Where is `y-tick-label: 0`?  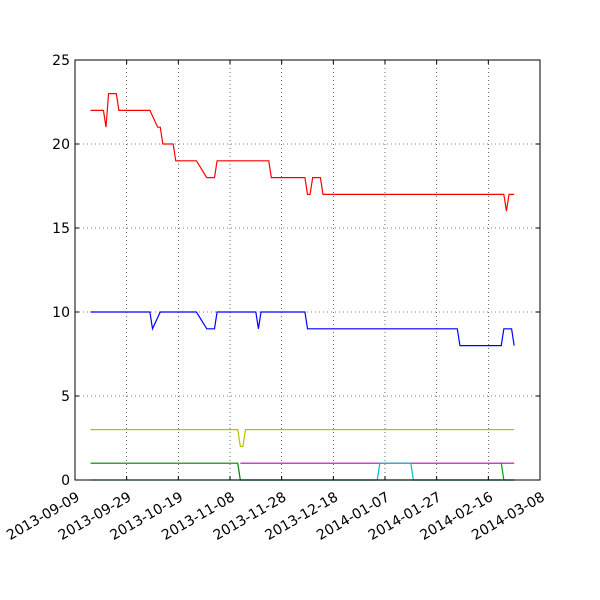
y-tick-label: 0 is located at coordinates (65, 481).